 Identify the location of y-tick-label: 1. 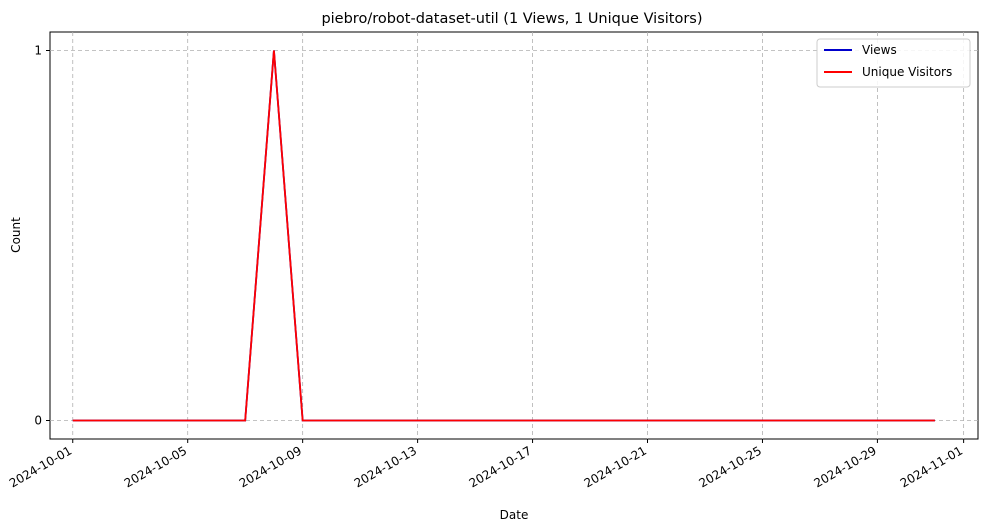
(38, 51).